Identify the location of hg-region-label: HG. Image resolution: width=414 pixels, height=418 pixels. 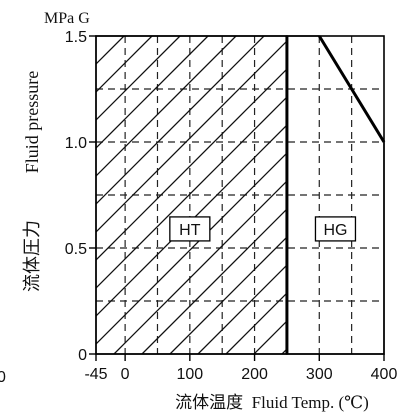
(335, 230).